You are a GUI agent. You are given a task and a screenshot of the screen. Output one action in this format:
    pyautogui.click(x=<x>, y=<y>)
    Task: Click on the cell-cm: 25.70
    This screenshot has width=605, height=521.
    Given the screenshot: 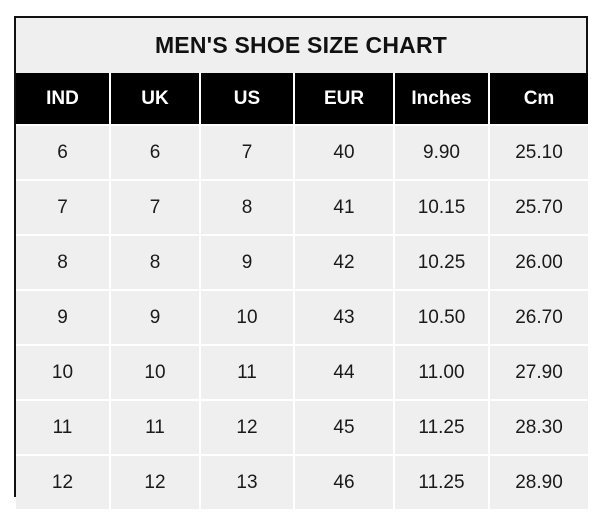 What is the action you would take?
    pyautogui.click(x=538, y=208)
    